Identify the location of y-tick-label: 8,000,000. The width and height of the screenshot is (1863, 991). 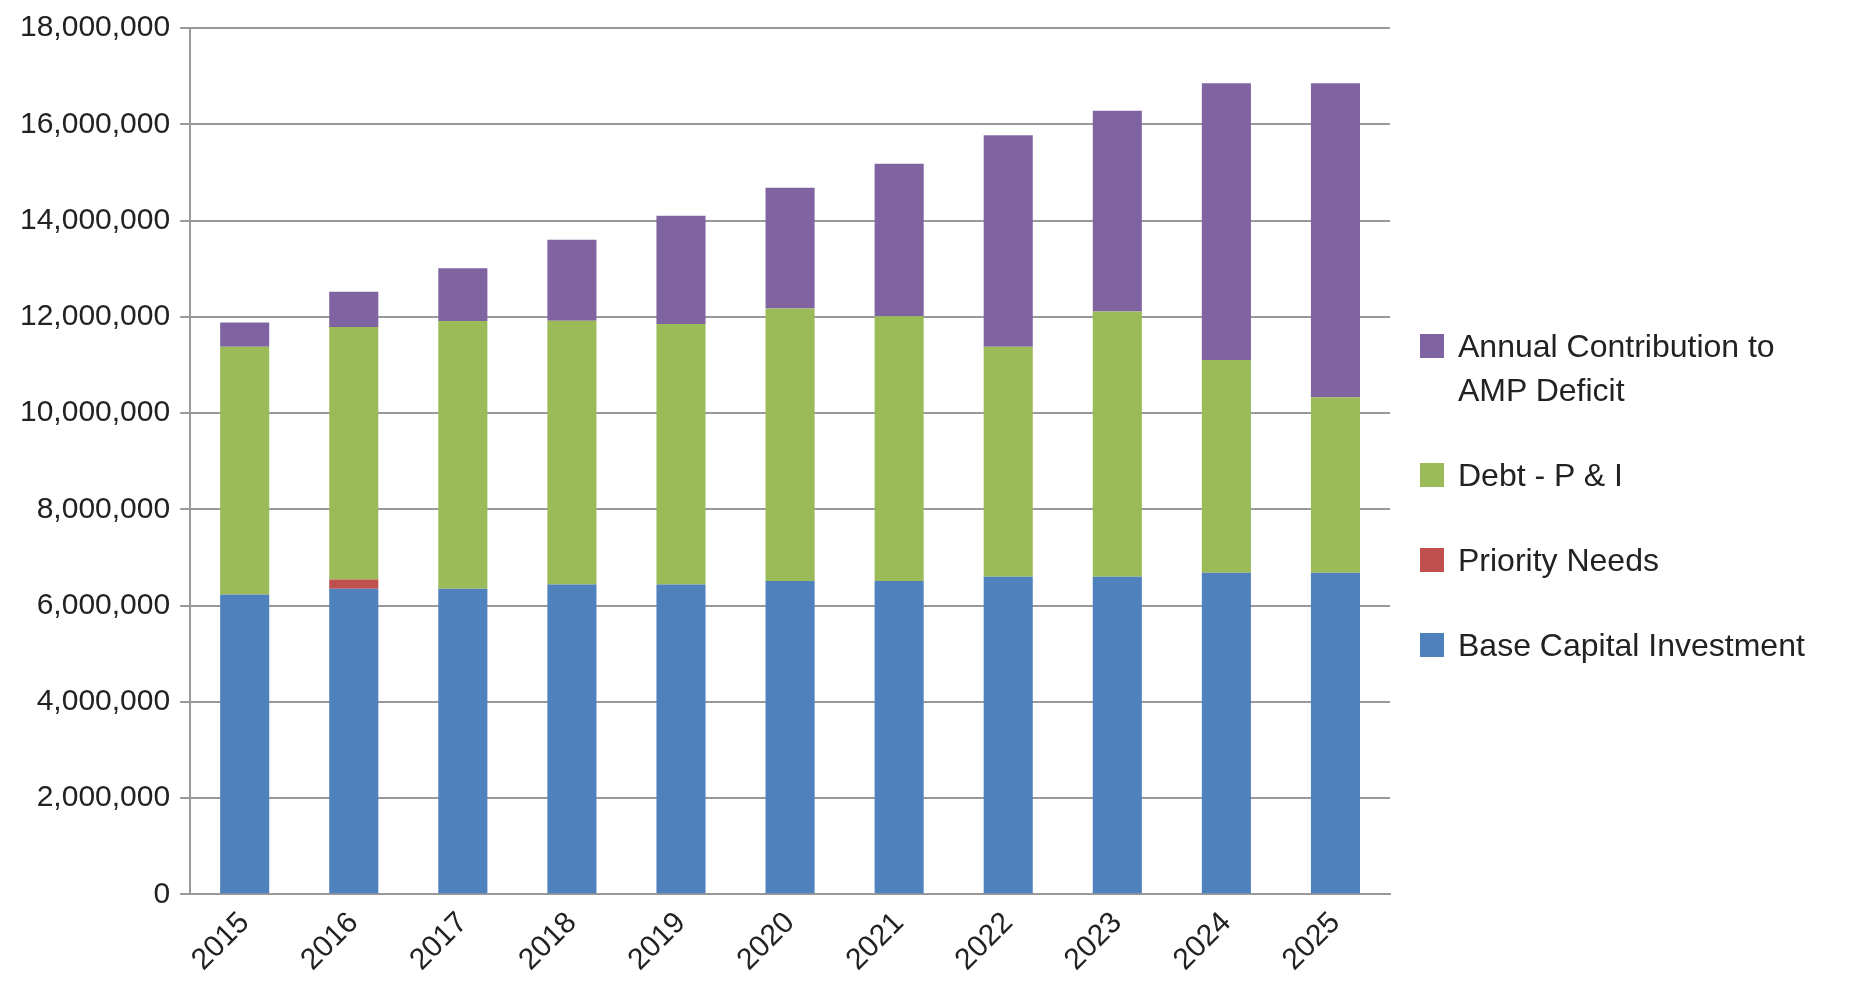
(103, 507).